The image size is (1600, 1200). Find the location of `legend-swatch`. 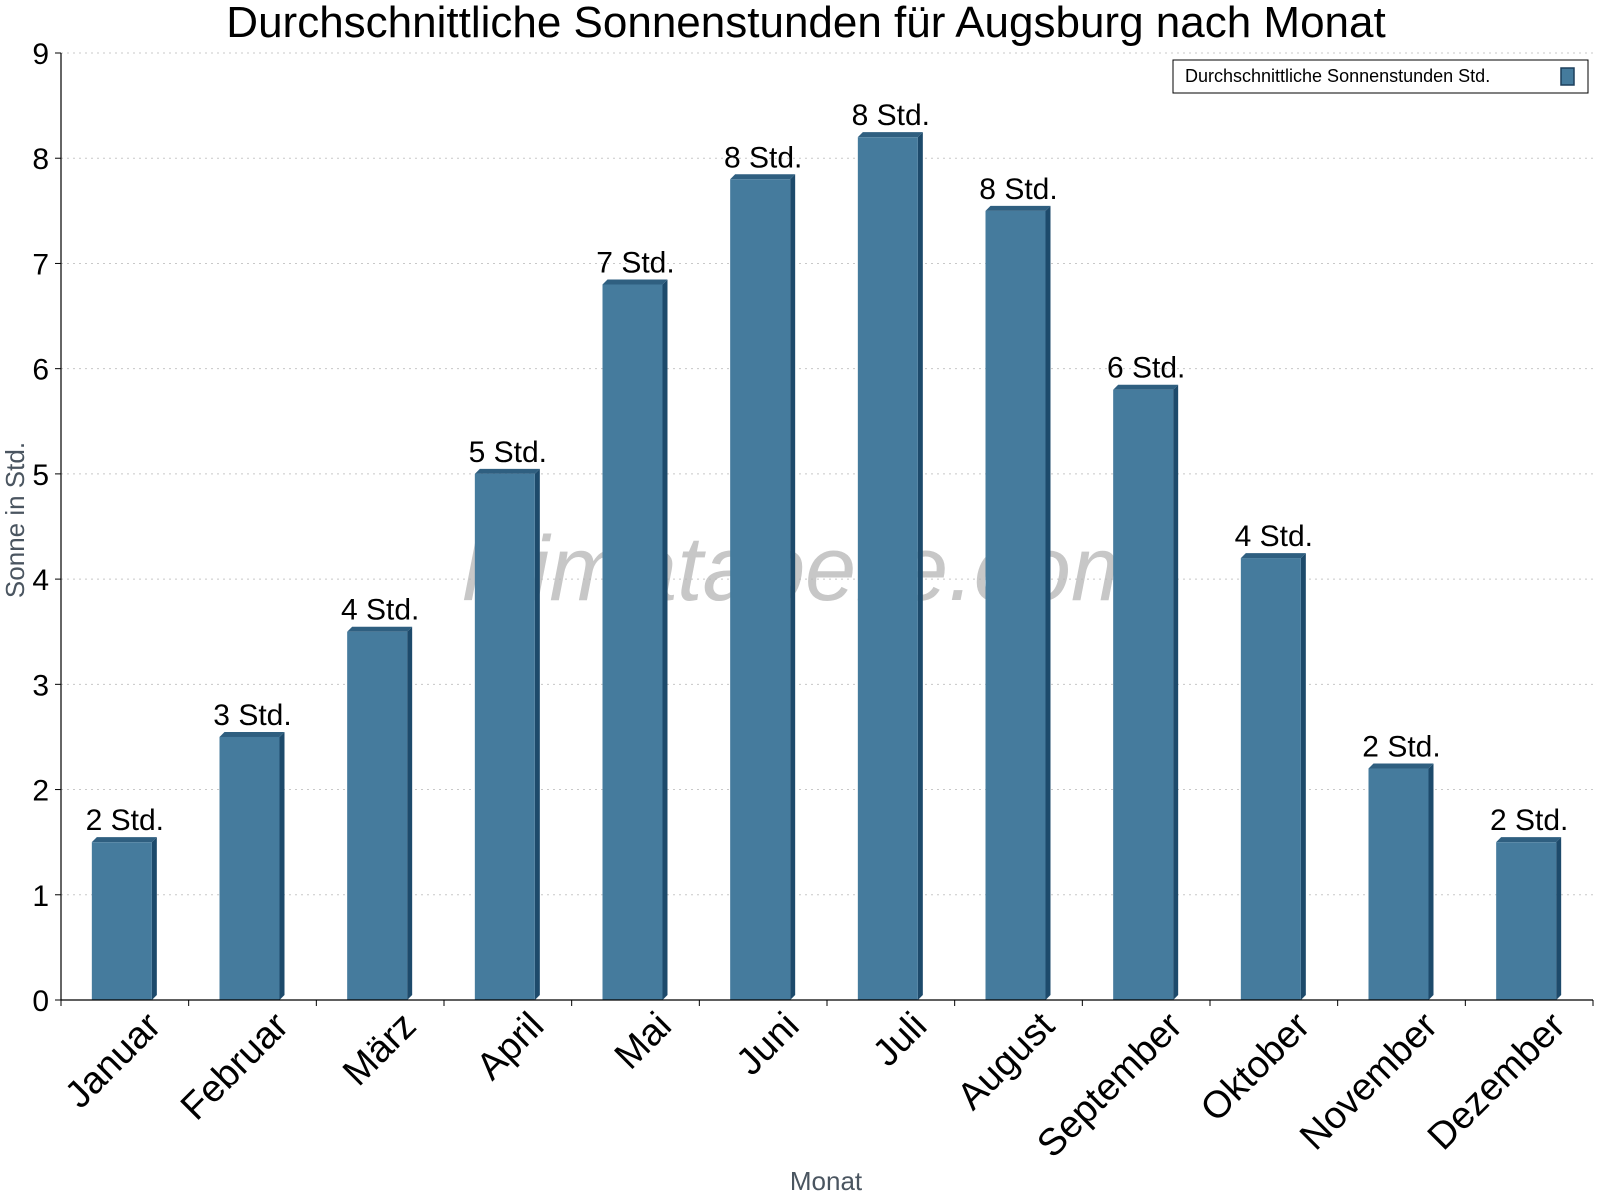

legend-swatch is located at coordinates (1567, 76).